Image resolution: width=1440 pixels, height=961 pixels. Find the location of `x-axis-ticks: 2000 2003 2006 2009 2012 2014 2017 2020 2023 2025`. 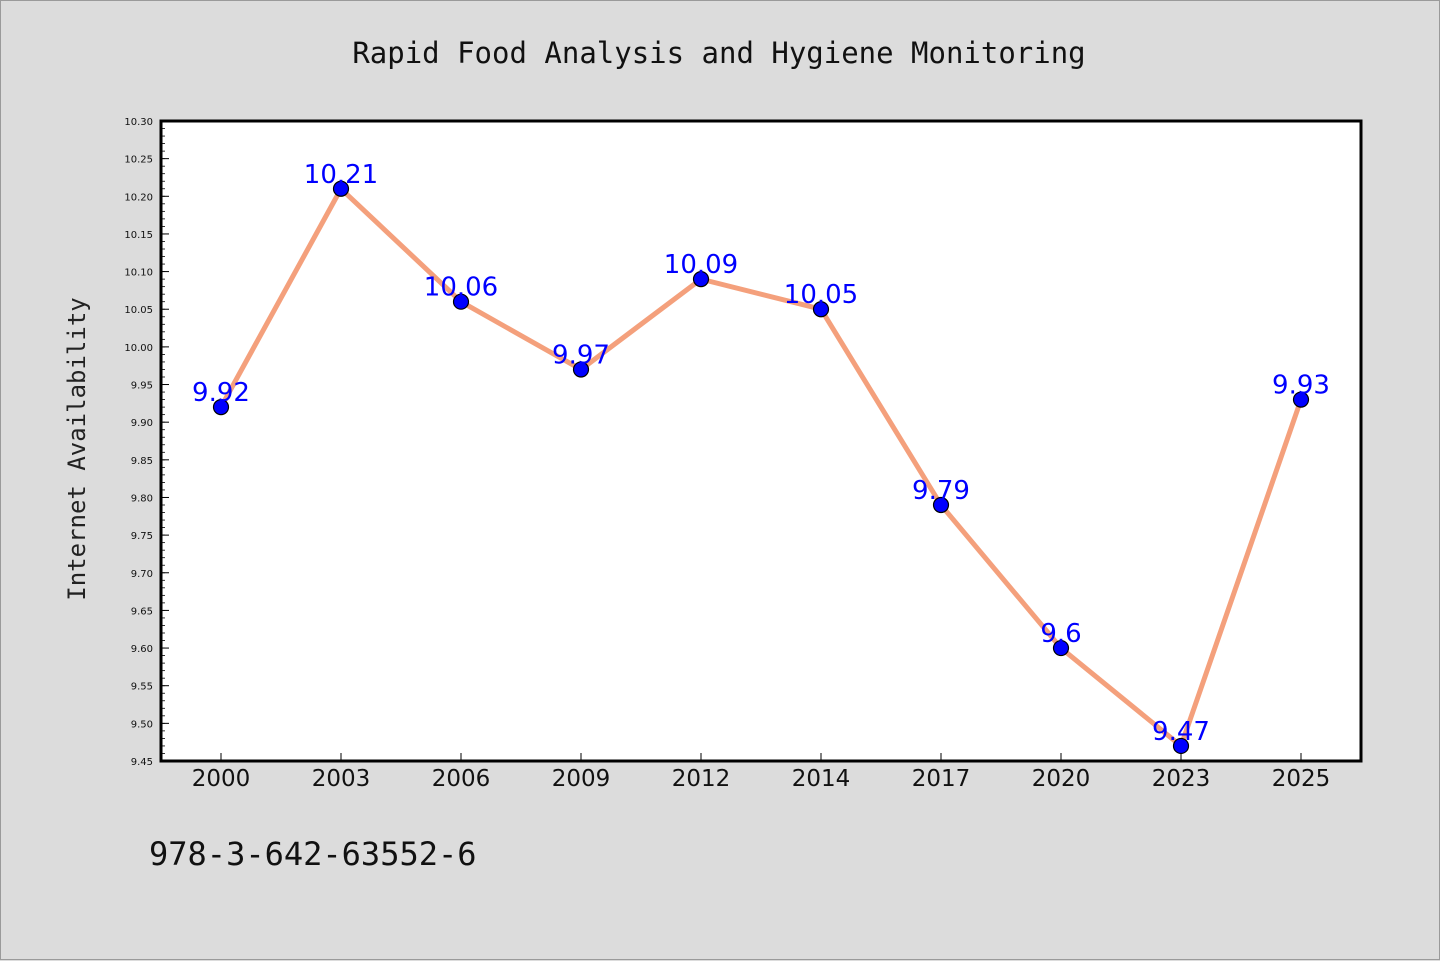

x-axis-ticks: 2000 2003 2006 2009 2012 2014 2017 2020 2023 2025 is located at coordinates (761, 772).